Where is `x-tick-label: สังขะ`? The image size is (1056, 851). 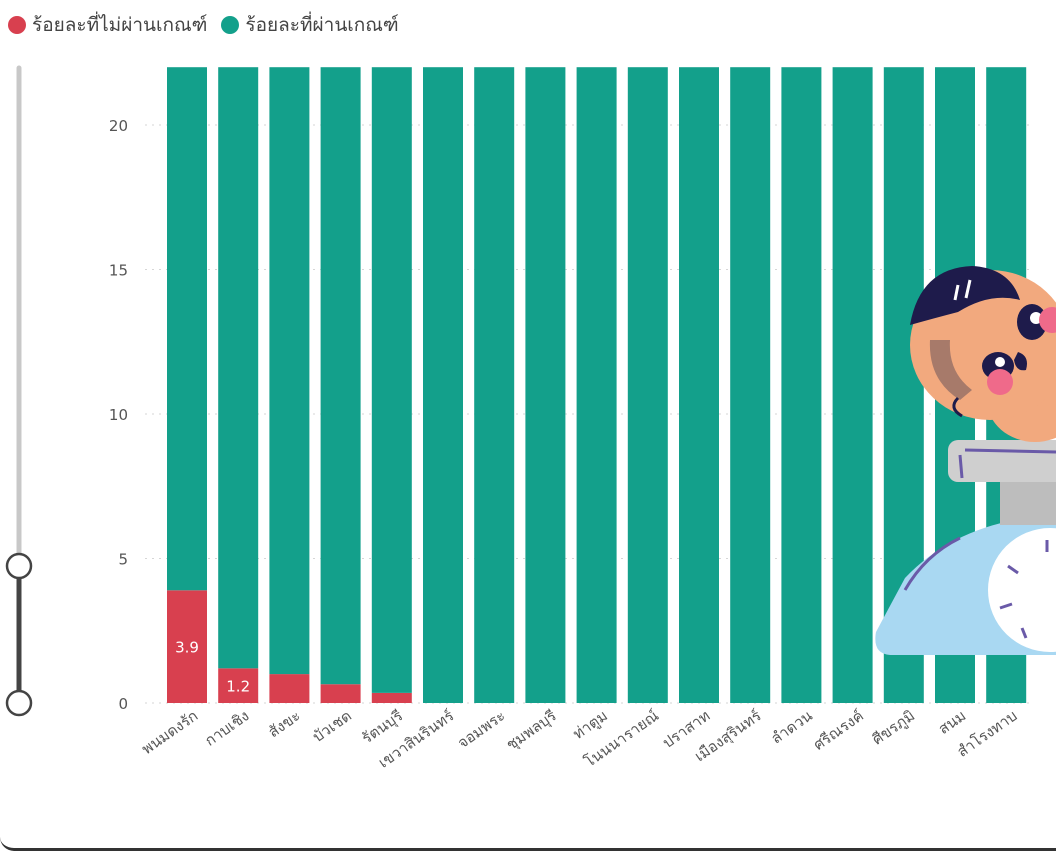
x-tick-label: สังขะ is located at coordinates (284, 724).